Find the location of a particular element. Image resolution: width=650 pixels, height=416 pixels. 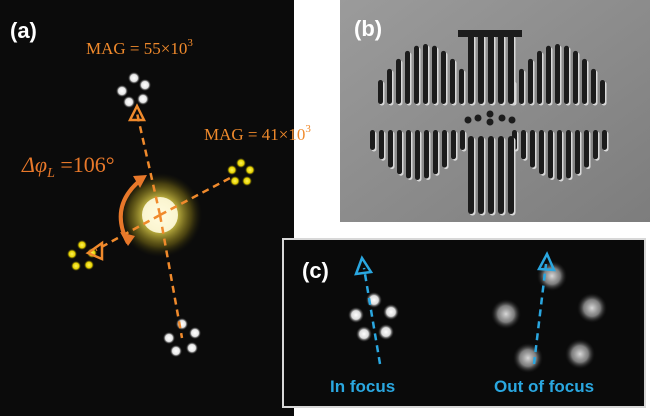

dashed-line-top is located at coordinates (148, 164).